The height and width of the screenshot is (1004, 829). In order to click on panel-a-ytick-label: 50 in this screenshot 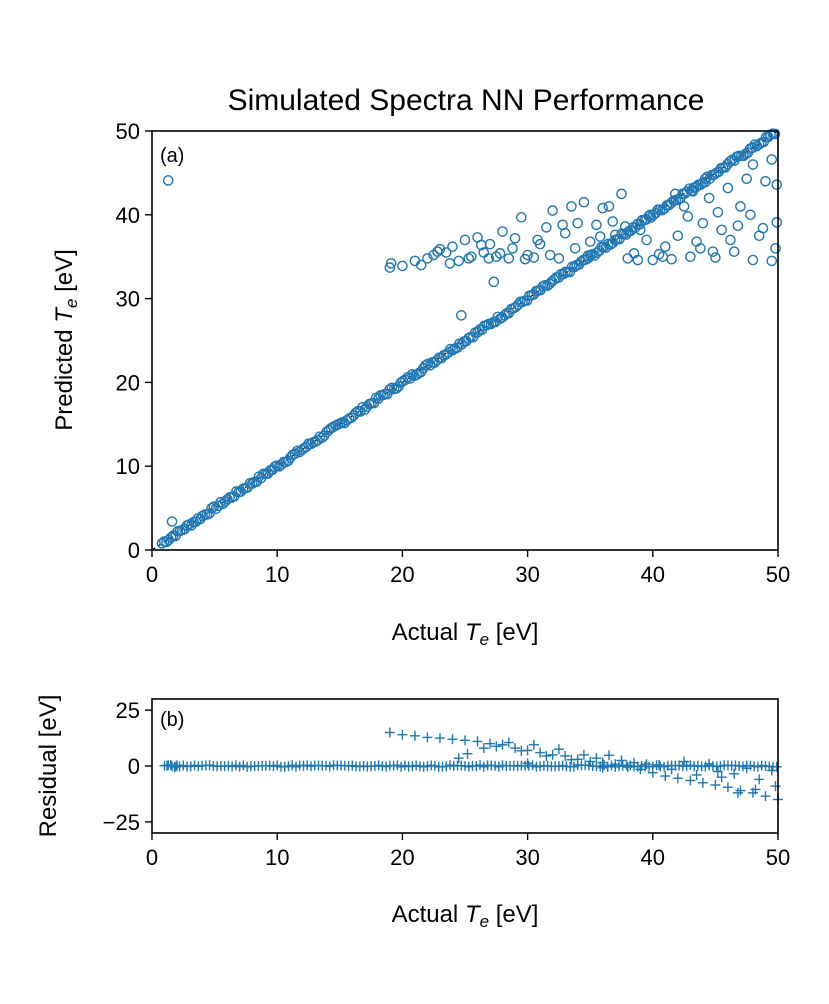, I will do `click(128, 131)`.